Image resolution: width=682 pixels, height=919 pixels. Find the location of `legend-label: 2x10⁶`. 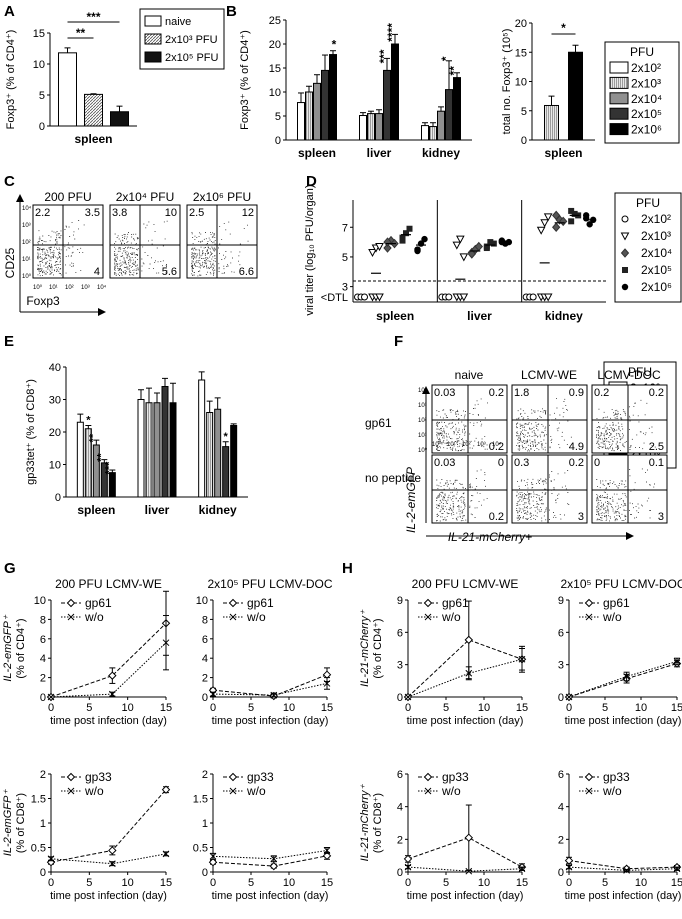

legend-label: 2x10⁶ is located at coordinates (656, 287).